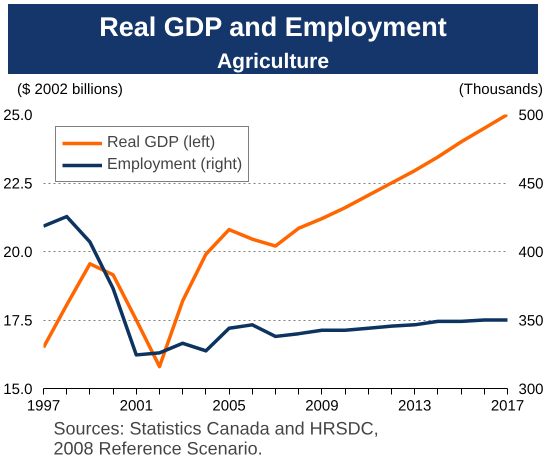 This screenshot has width=546, height=455. I want to click on x-tick-label: 2013, so click(415, 406).